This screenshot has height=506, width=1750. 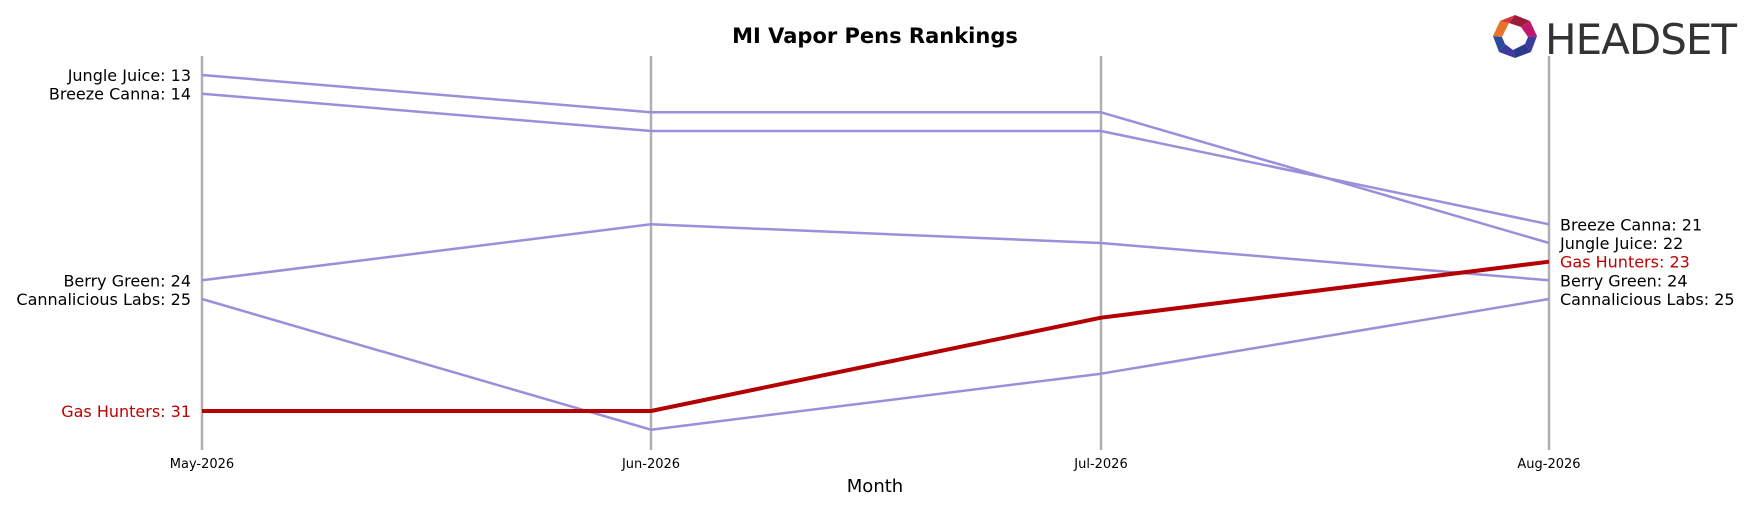 I want to click on end-label-gas-hunters: Gas Hunters: 23, so click(x=1625, y=262).